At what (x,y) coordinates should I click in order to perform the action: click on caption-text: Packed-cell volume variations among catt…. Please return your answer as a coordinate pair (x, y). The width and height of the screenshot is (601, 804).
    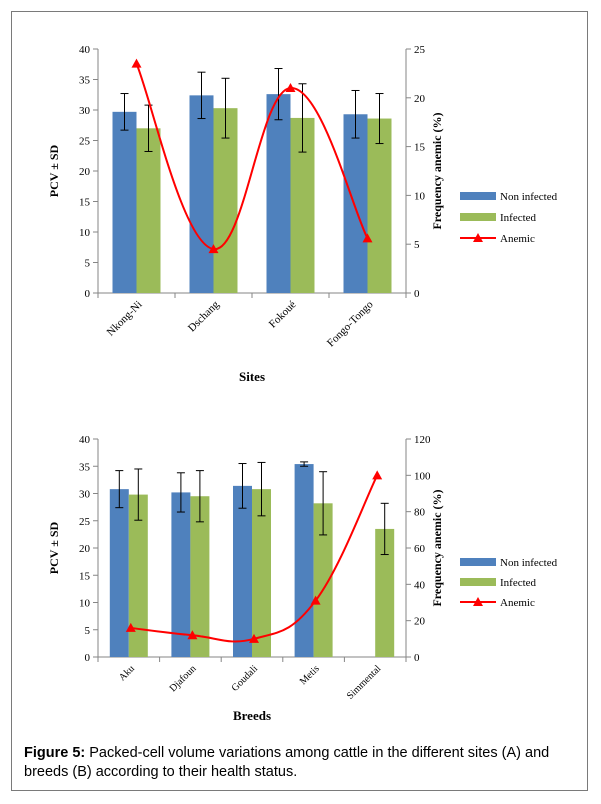
    Looking at the image, I should click on (287, 762).